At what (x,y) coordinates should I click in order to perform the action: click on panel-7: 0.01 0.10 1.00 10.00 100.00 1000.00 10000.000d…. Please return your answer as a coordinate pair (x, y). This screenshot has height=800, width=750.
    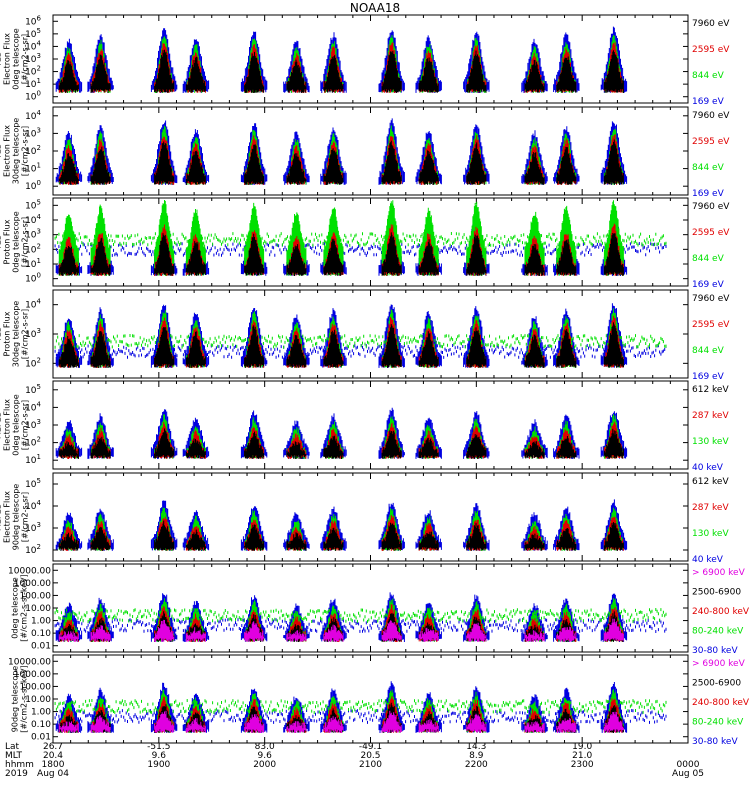
    Looking at the image, I should click on (379, 609).